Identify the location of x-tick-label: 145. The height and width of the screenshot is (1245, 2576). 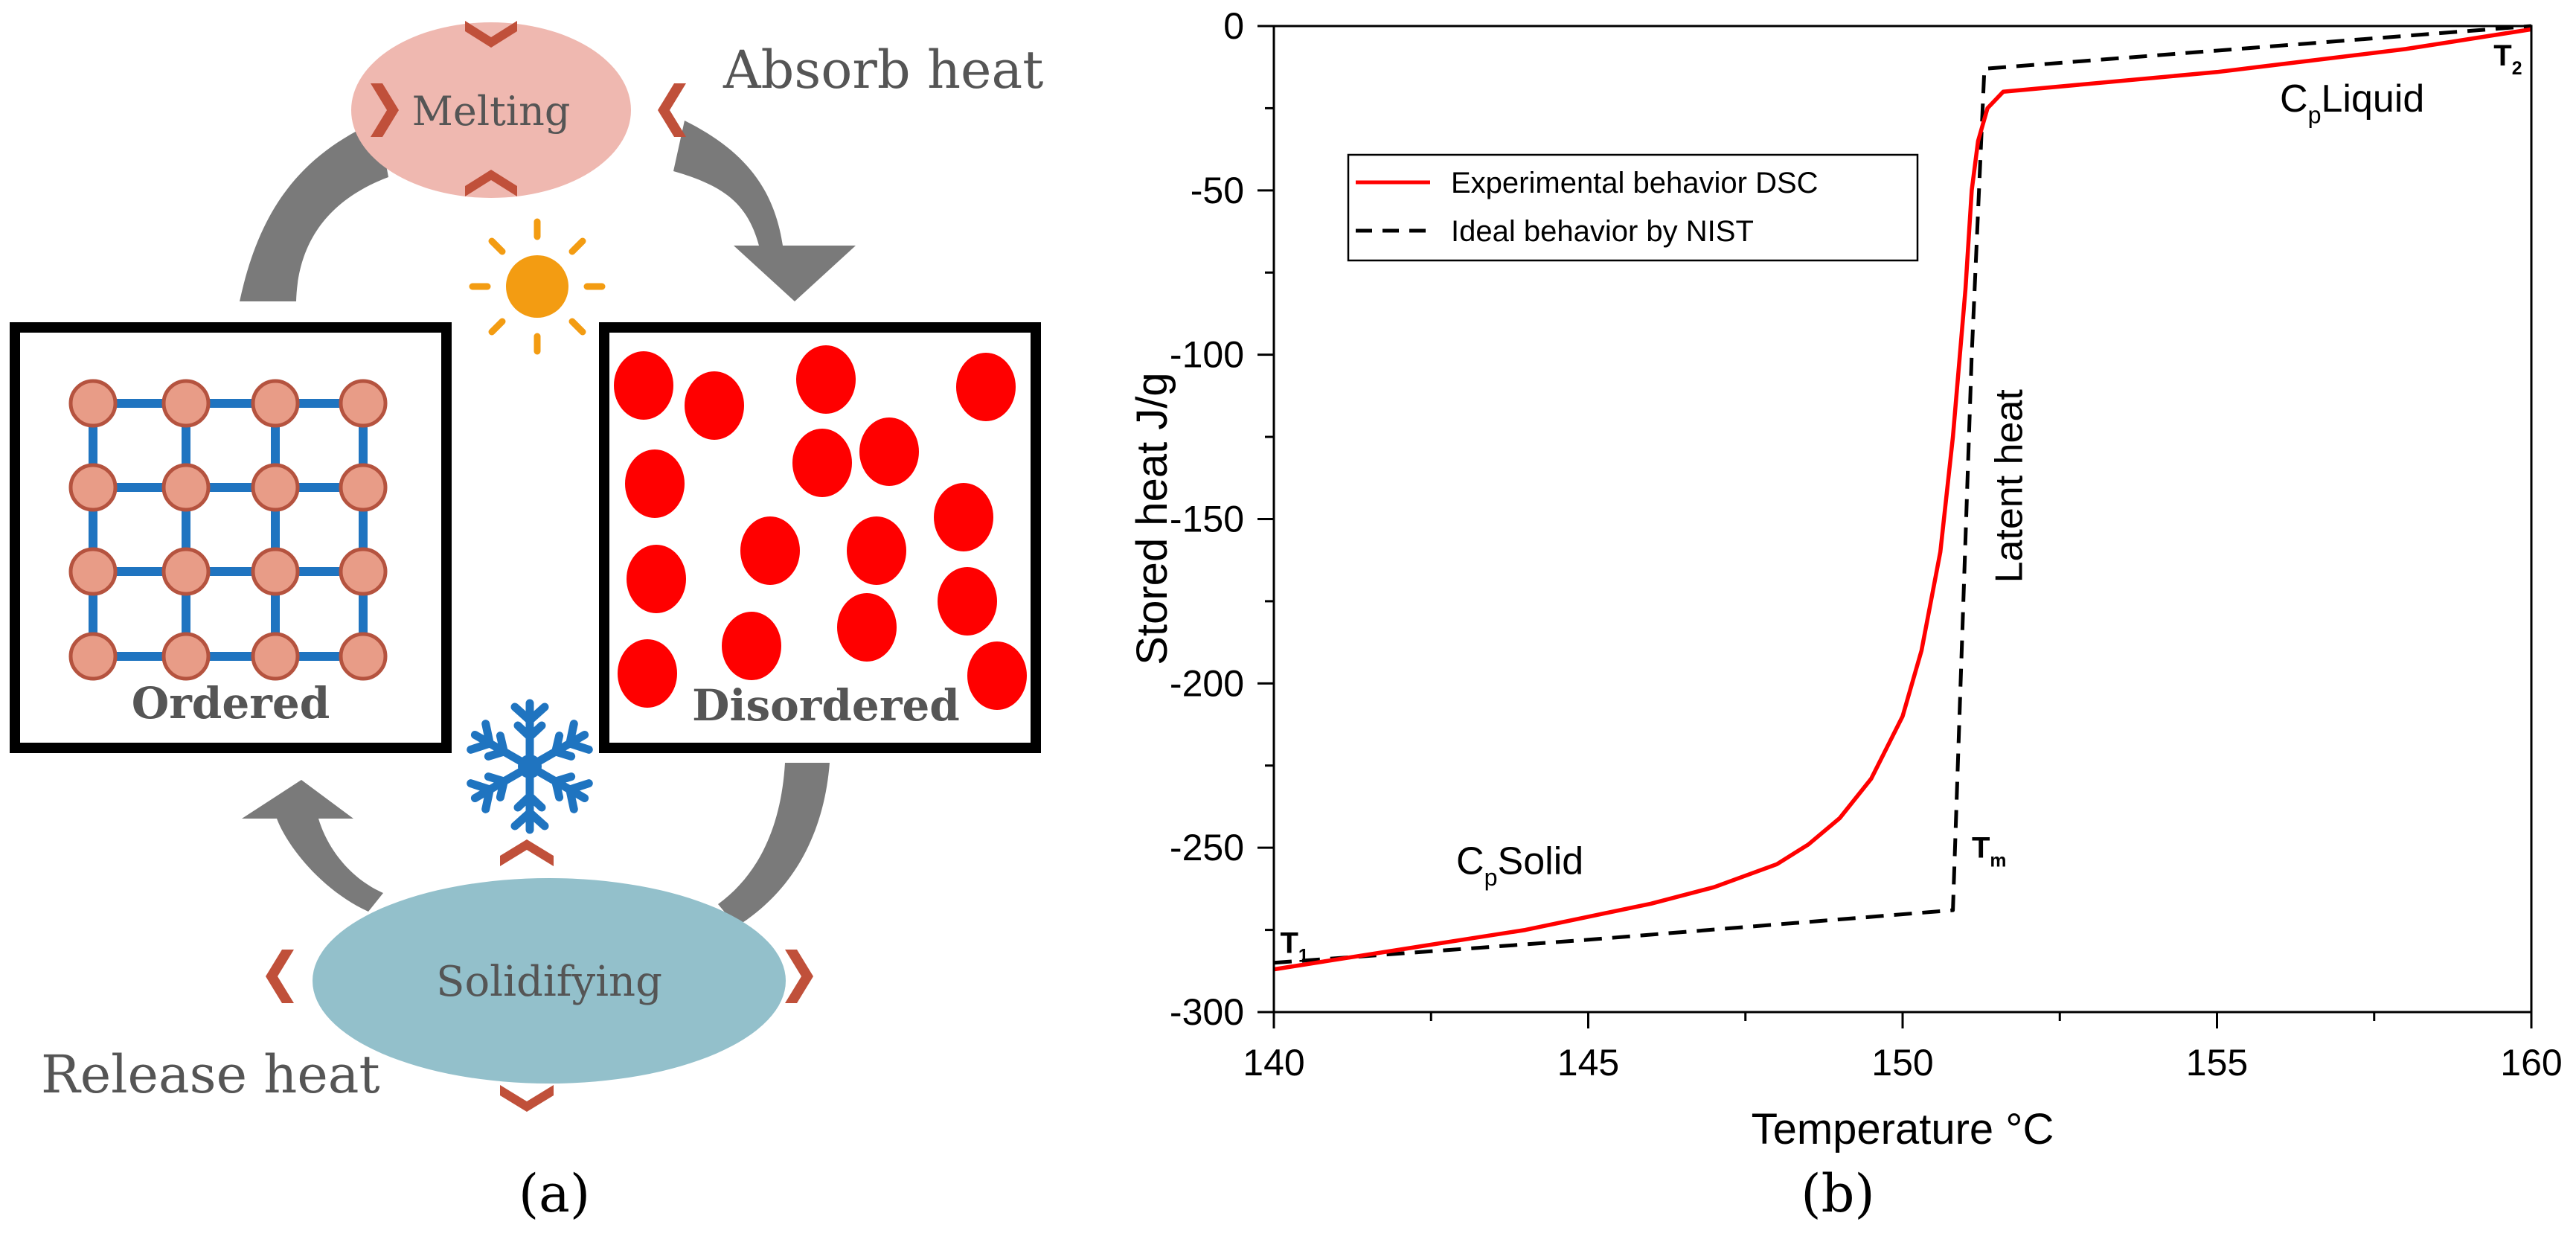
(1588, 1063).